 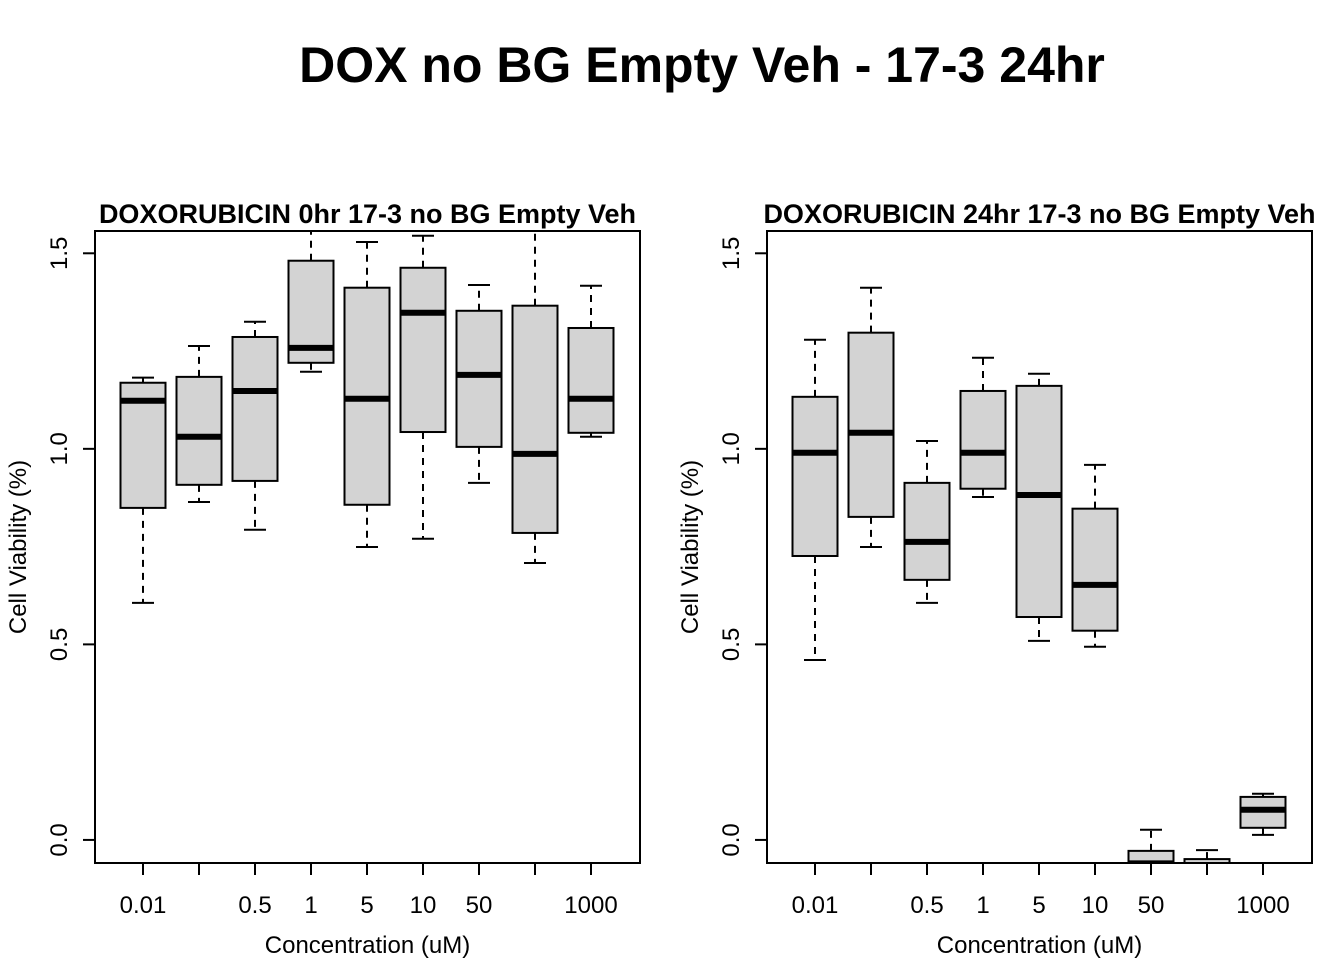 What do you see at coordinates (1039, 214) in the screenshot?
I see `panel-title: DOXORUBICIN 24hr 17-3 no BG Empty Veh` at bounding box center [1039, 214].